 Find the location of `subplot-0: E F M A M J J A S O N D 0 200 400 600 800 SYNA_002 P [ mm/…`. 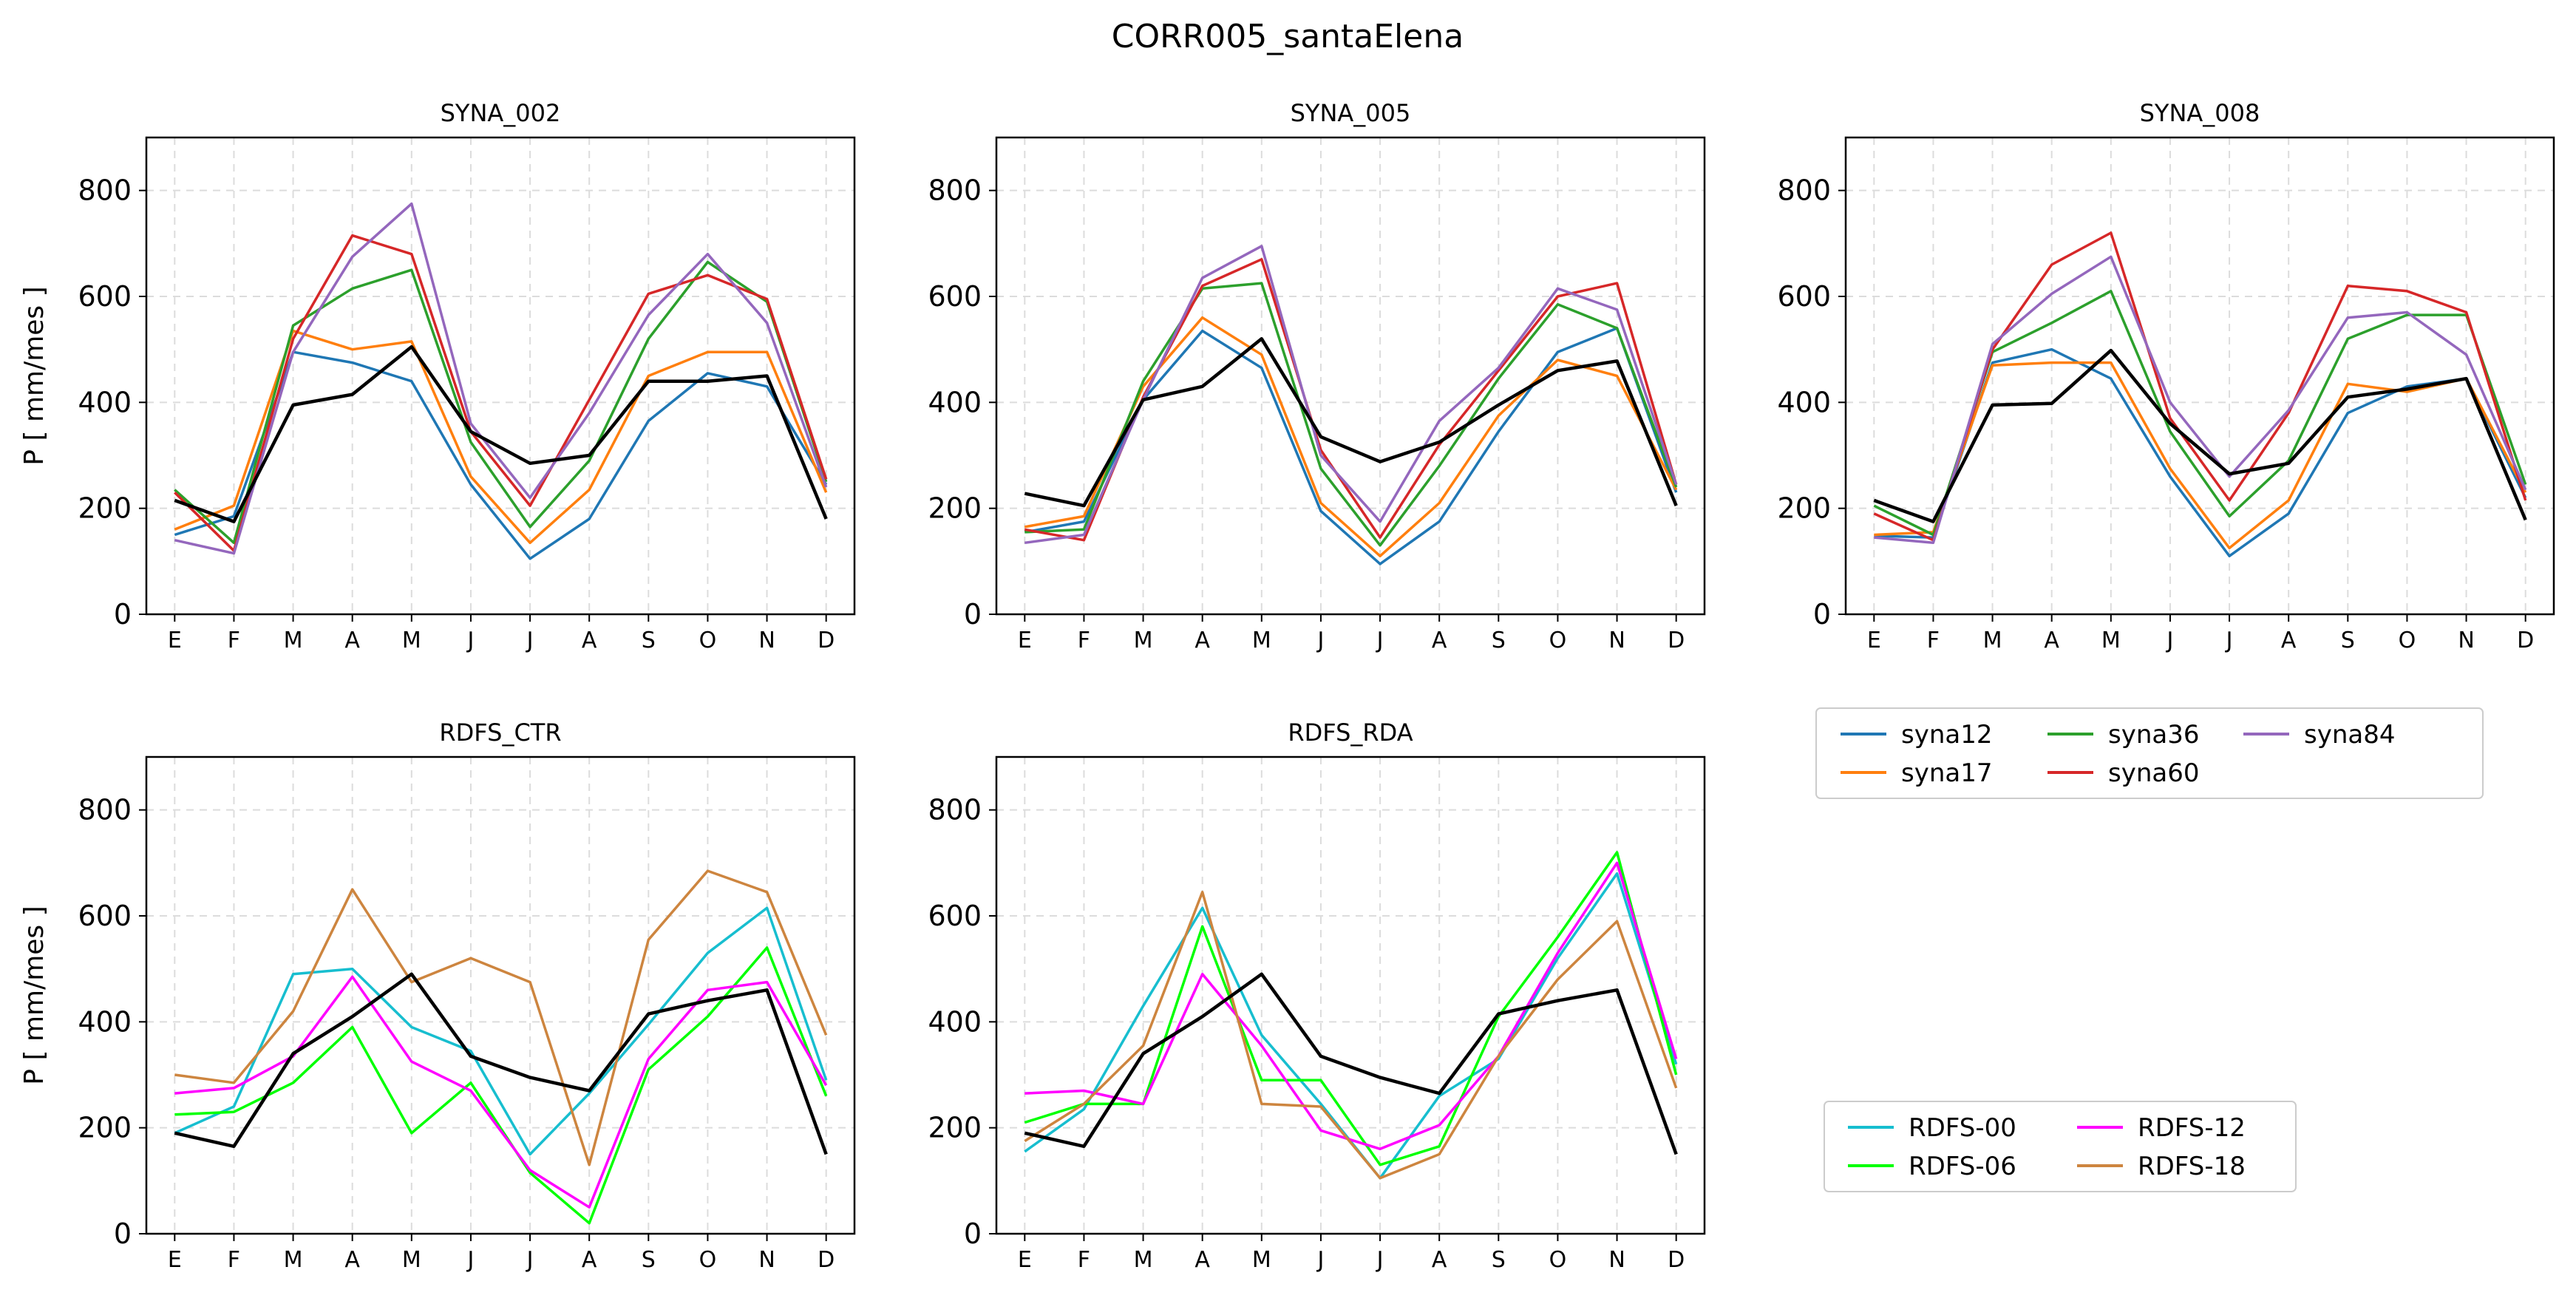

subplot-0: E F M A M J J A S O N D 0 200 400 600 800 SYNA_002 P [ mm/… is located at coordinates (437, 376).